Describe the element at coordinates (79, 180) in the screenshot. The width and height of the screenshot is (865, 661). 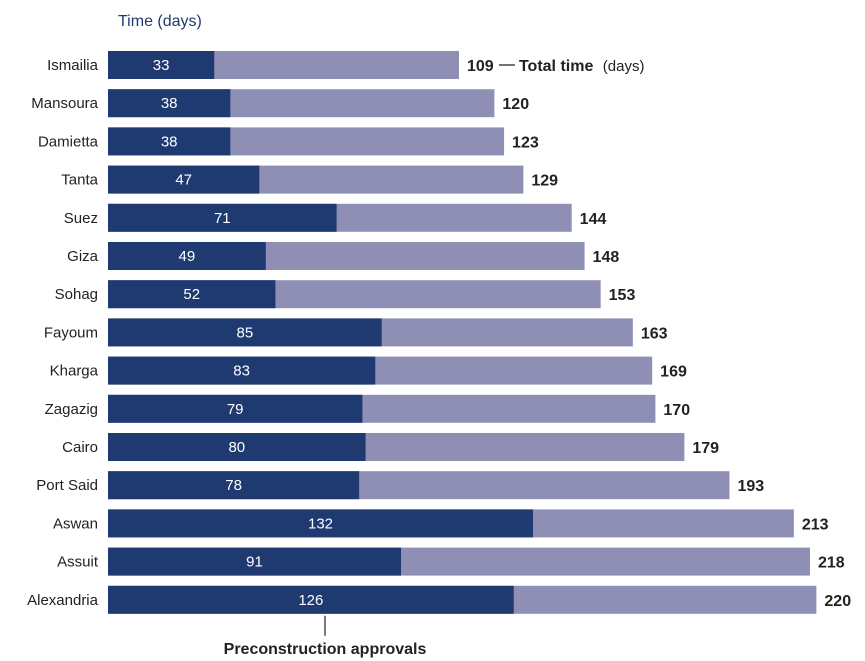
I see `category-label: Tanta` at that location.